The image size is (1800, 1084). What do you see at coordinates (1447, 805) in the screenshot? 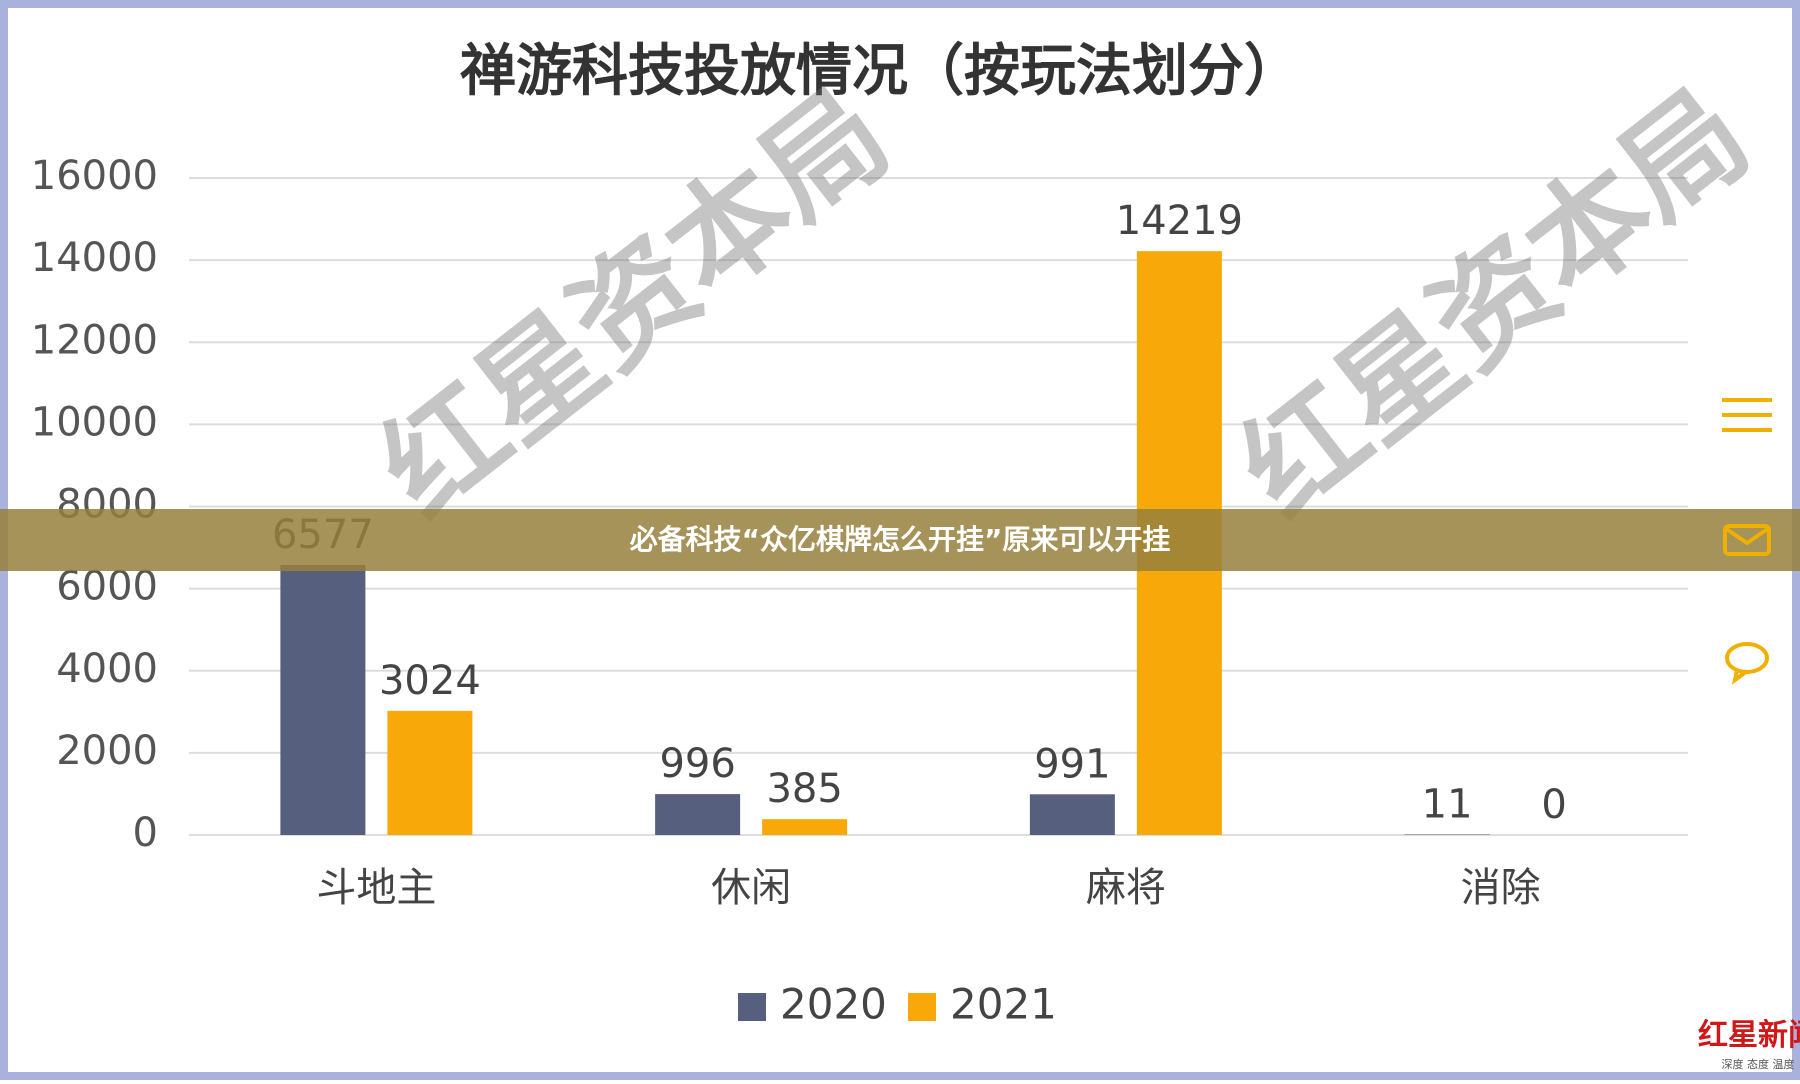
I see `value-label: 11` at bounding box center [1447, 805].